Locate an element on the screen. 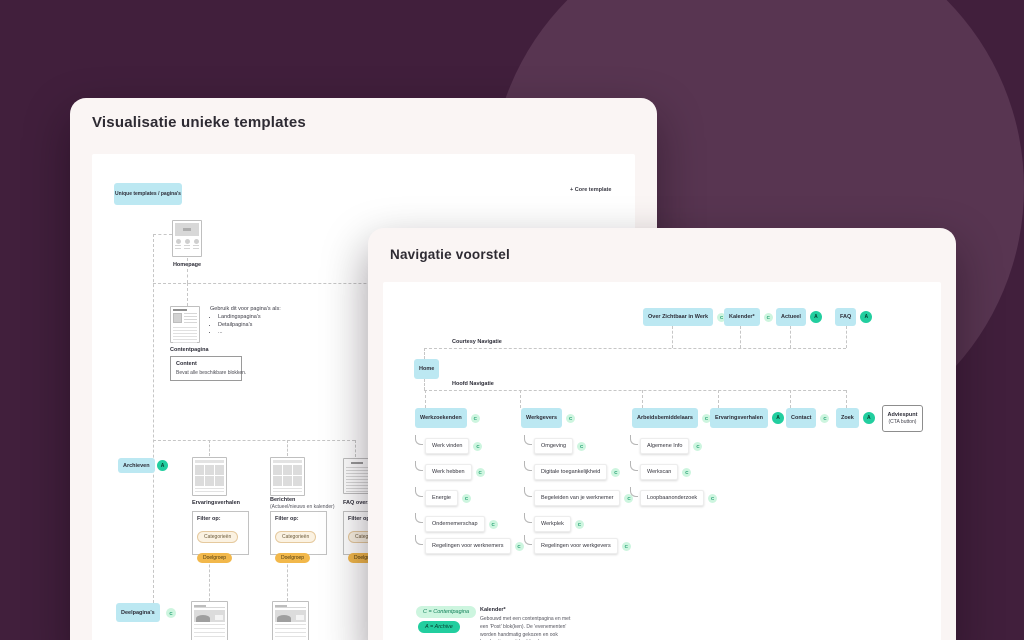 The width and height of the screenshot is (1024, 640). section-thumbnail-berichten is located at coordinates (287, 476).